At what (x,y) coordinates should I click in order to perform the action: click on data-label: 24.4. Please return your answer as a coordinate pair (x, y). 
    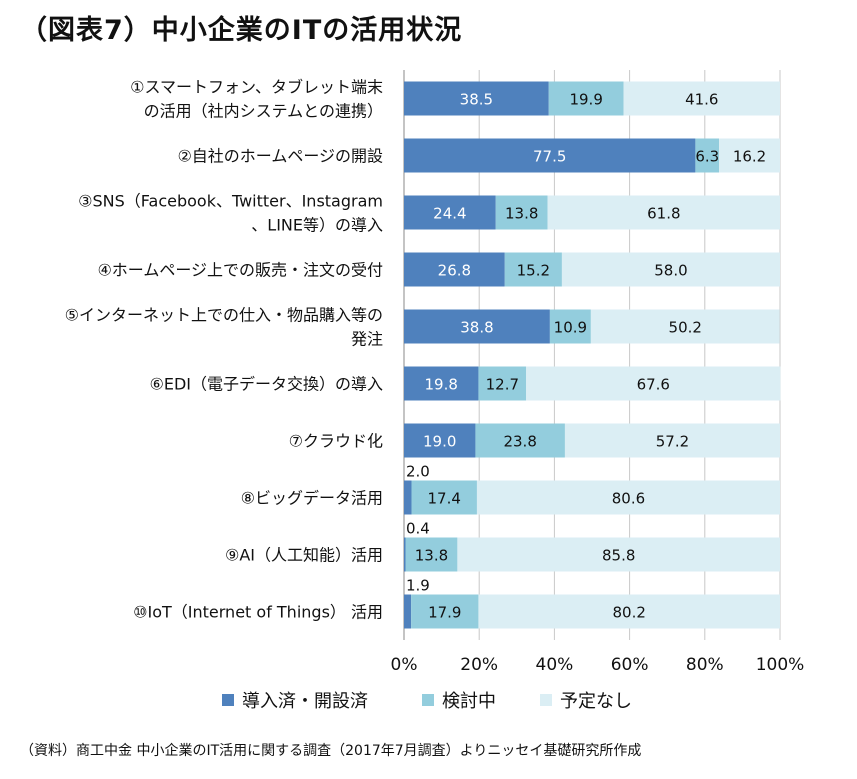
    Looking at the image, I should click on (449, 214).